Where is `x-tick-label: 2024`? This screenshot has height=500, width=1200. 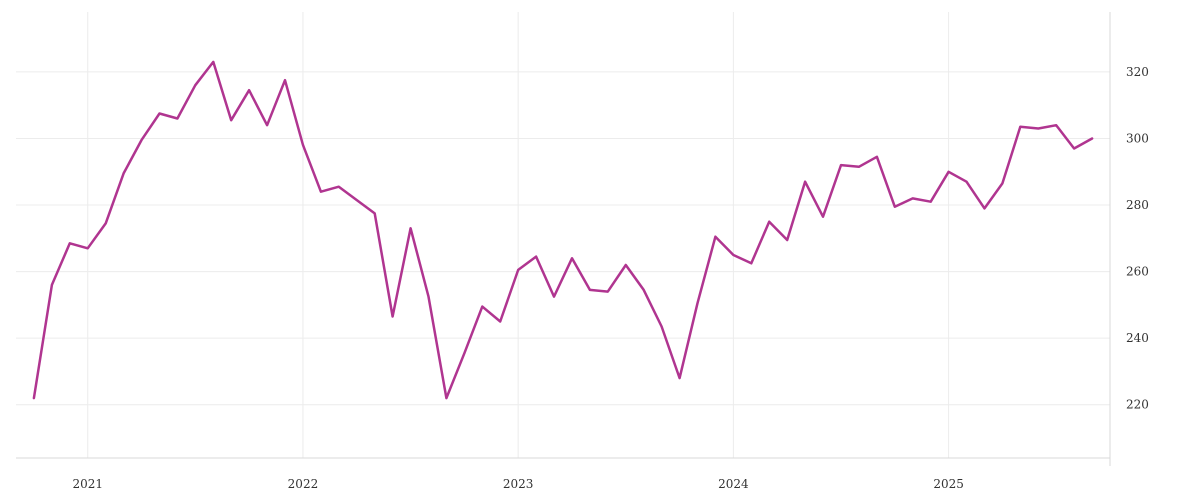
x-tick-label: 2024 is located at coordinates (733, 484).